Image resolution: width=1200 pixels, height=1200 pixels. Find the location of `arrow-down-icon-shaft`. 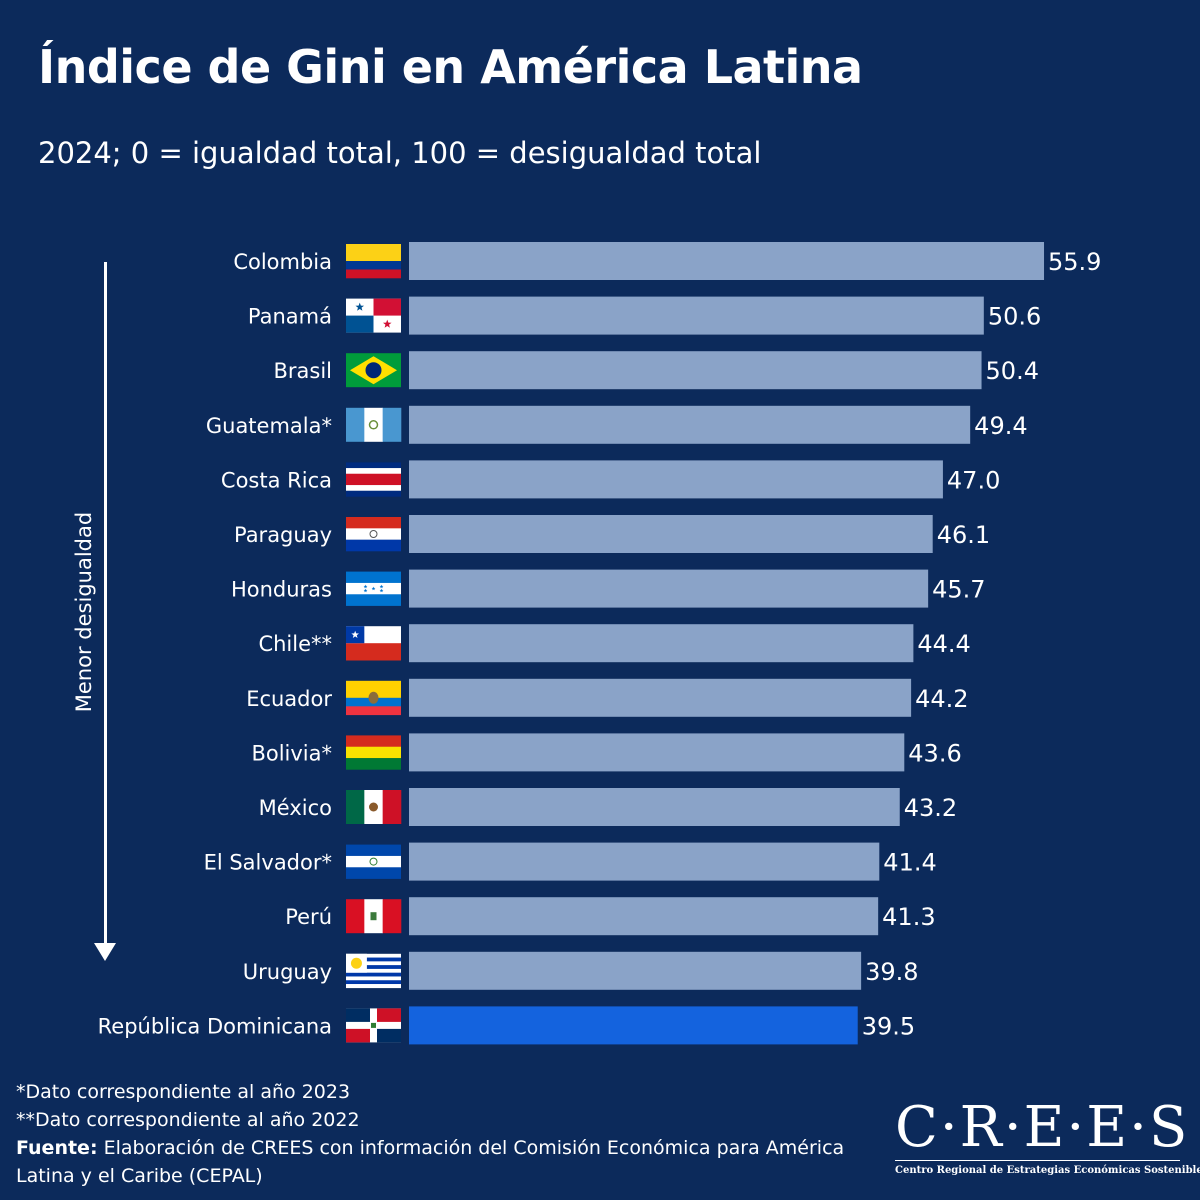

arrow-down-icon-shaft is located at coordinates (105, 603).